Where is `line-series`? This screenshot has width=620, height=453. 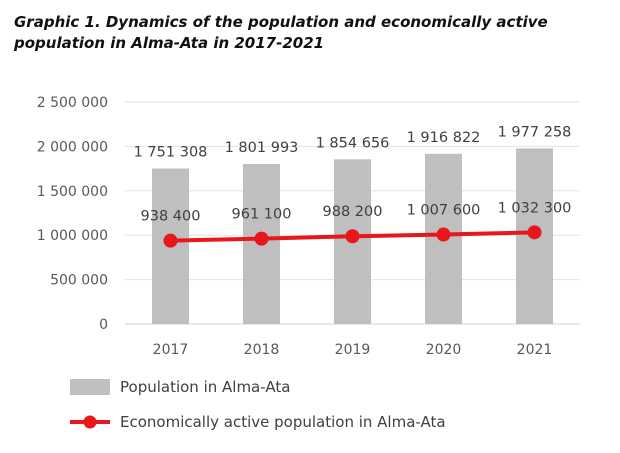
line-series is located at coordinates (352, 236).